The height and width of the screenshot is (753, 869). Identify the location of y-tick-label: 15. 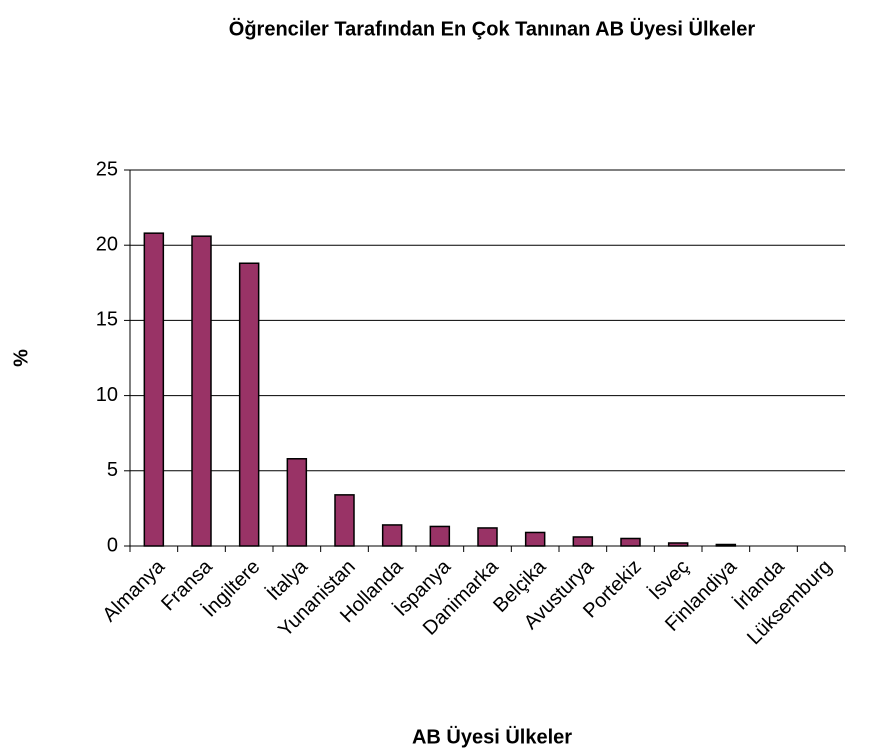
(107, 320).